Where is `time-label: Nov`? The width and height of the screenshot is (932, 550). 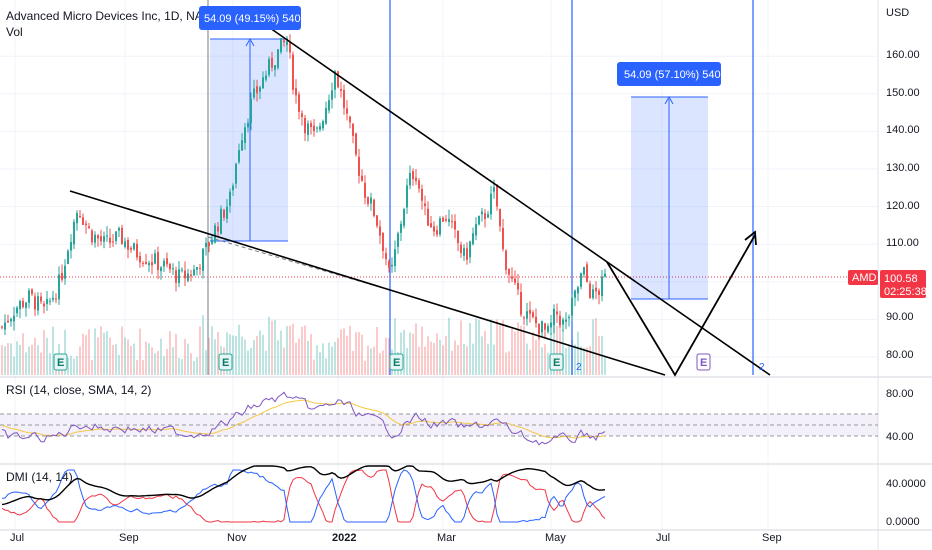
time-label: Nov is located at coordinates (237, 538).